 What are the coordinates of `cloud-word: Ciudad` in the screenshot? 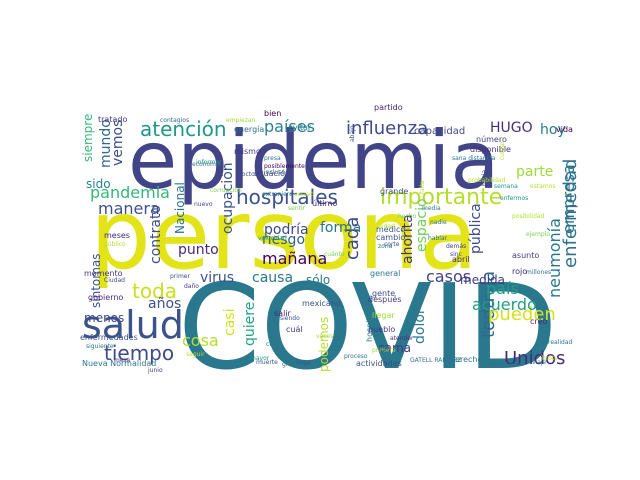 It's located at (114, 280).